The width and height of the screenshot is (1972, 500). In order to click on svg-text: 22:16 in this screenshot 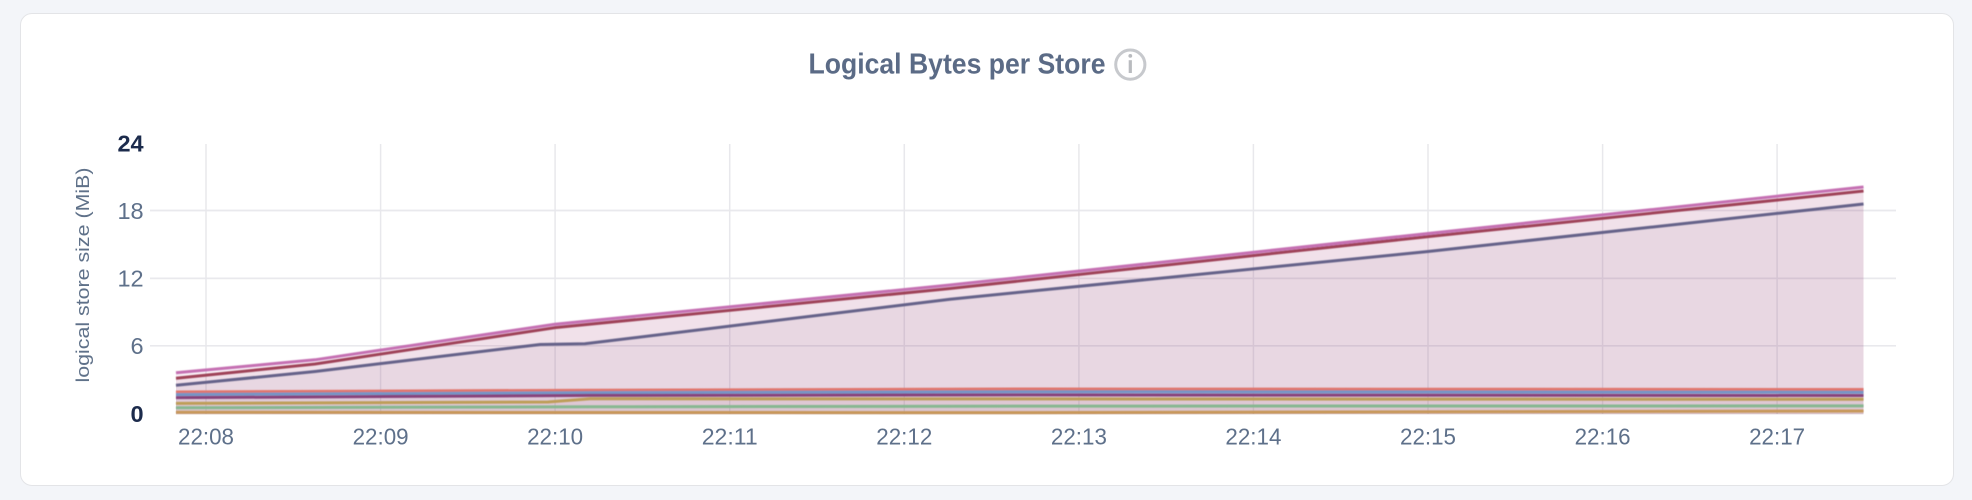, I will do `click(1603, 436)`.